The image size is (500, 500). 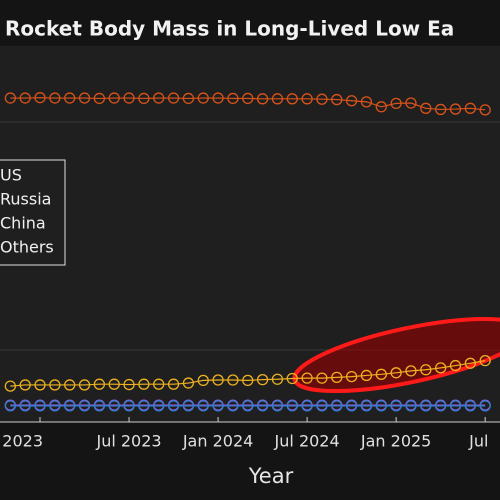 What do you see at coordinates (307, 441) in the screenshot?
I see `x-tick-label: Jul 2024` at bounding box center [307, 441].